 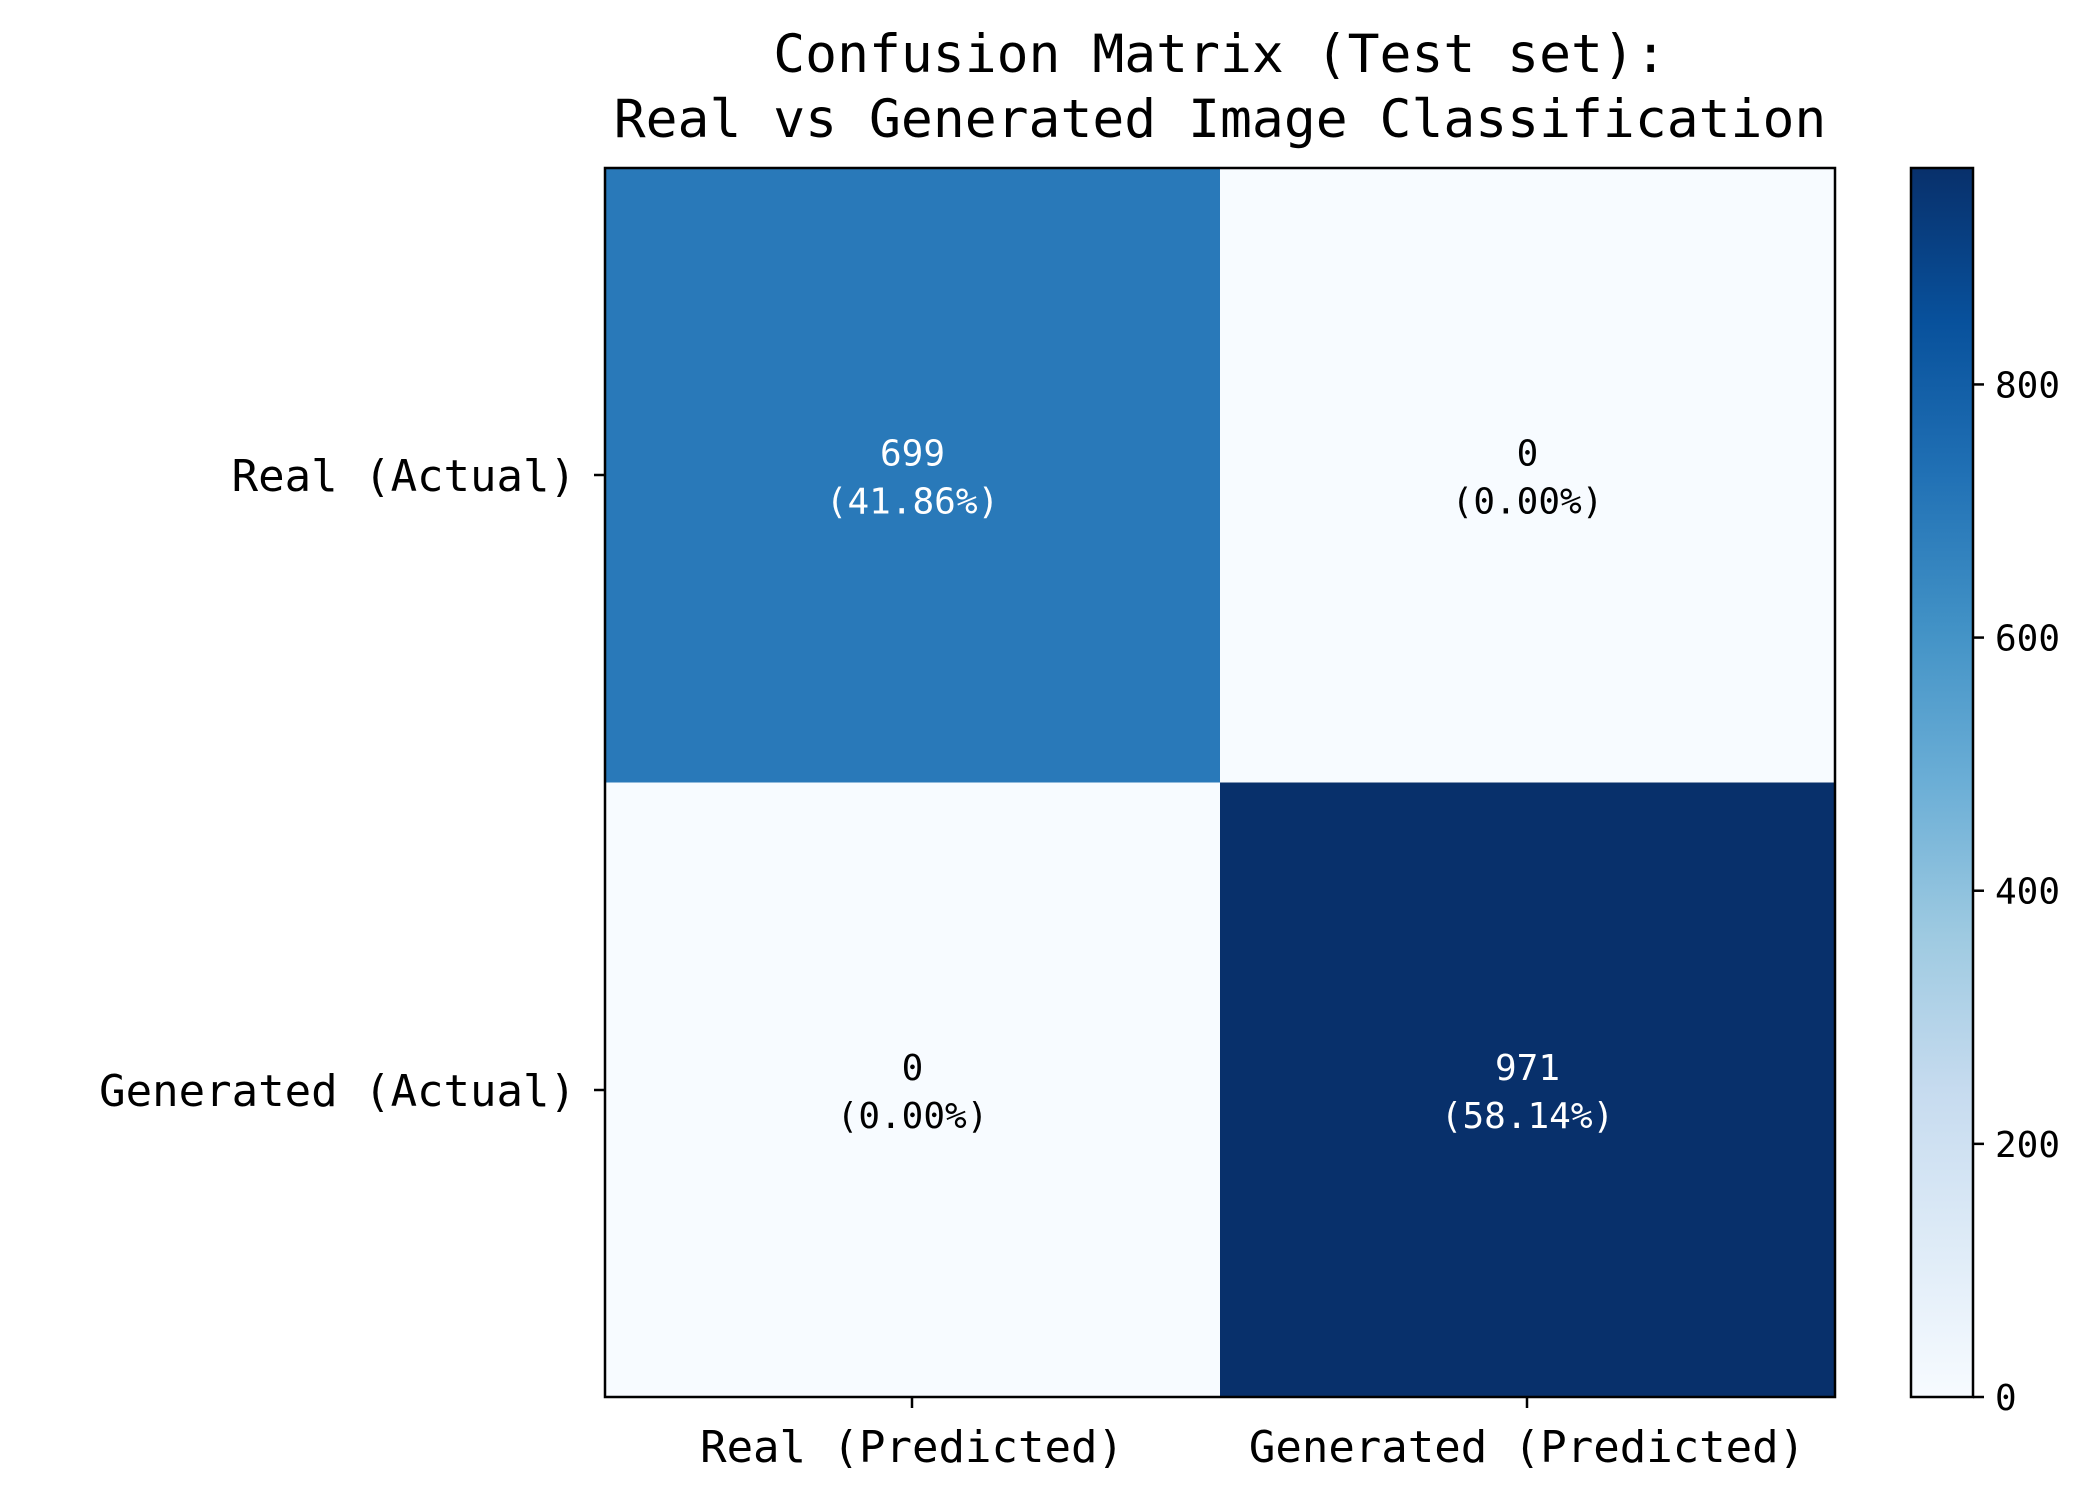 What do you see at coordinates (1527, 1089) in the screenshot?
I see `cell-generated-generated` at bounding box center [1527, 1089].